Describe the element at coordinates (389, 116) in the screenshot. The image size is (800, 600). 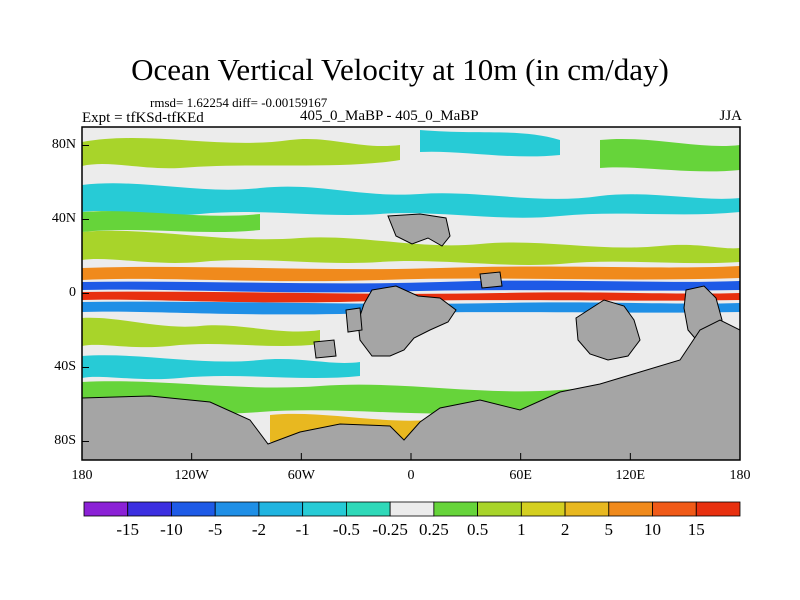
I see `subtitle-label: 405_0_MaBP - 405_0_MaBP` at that location.